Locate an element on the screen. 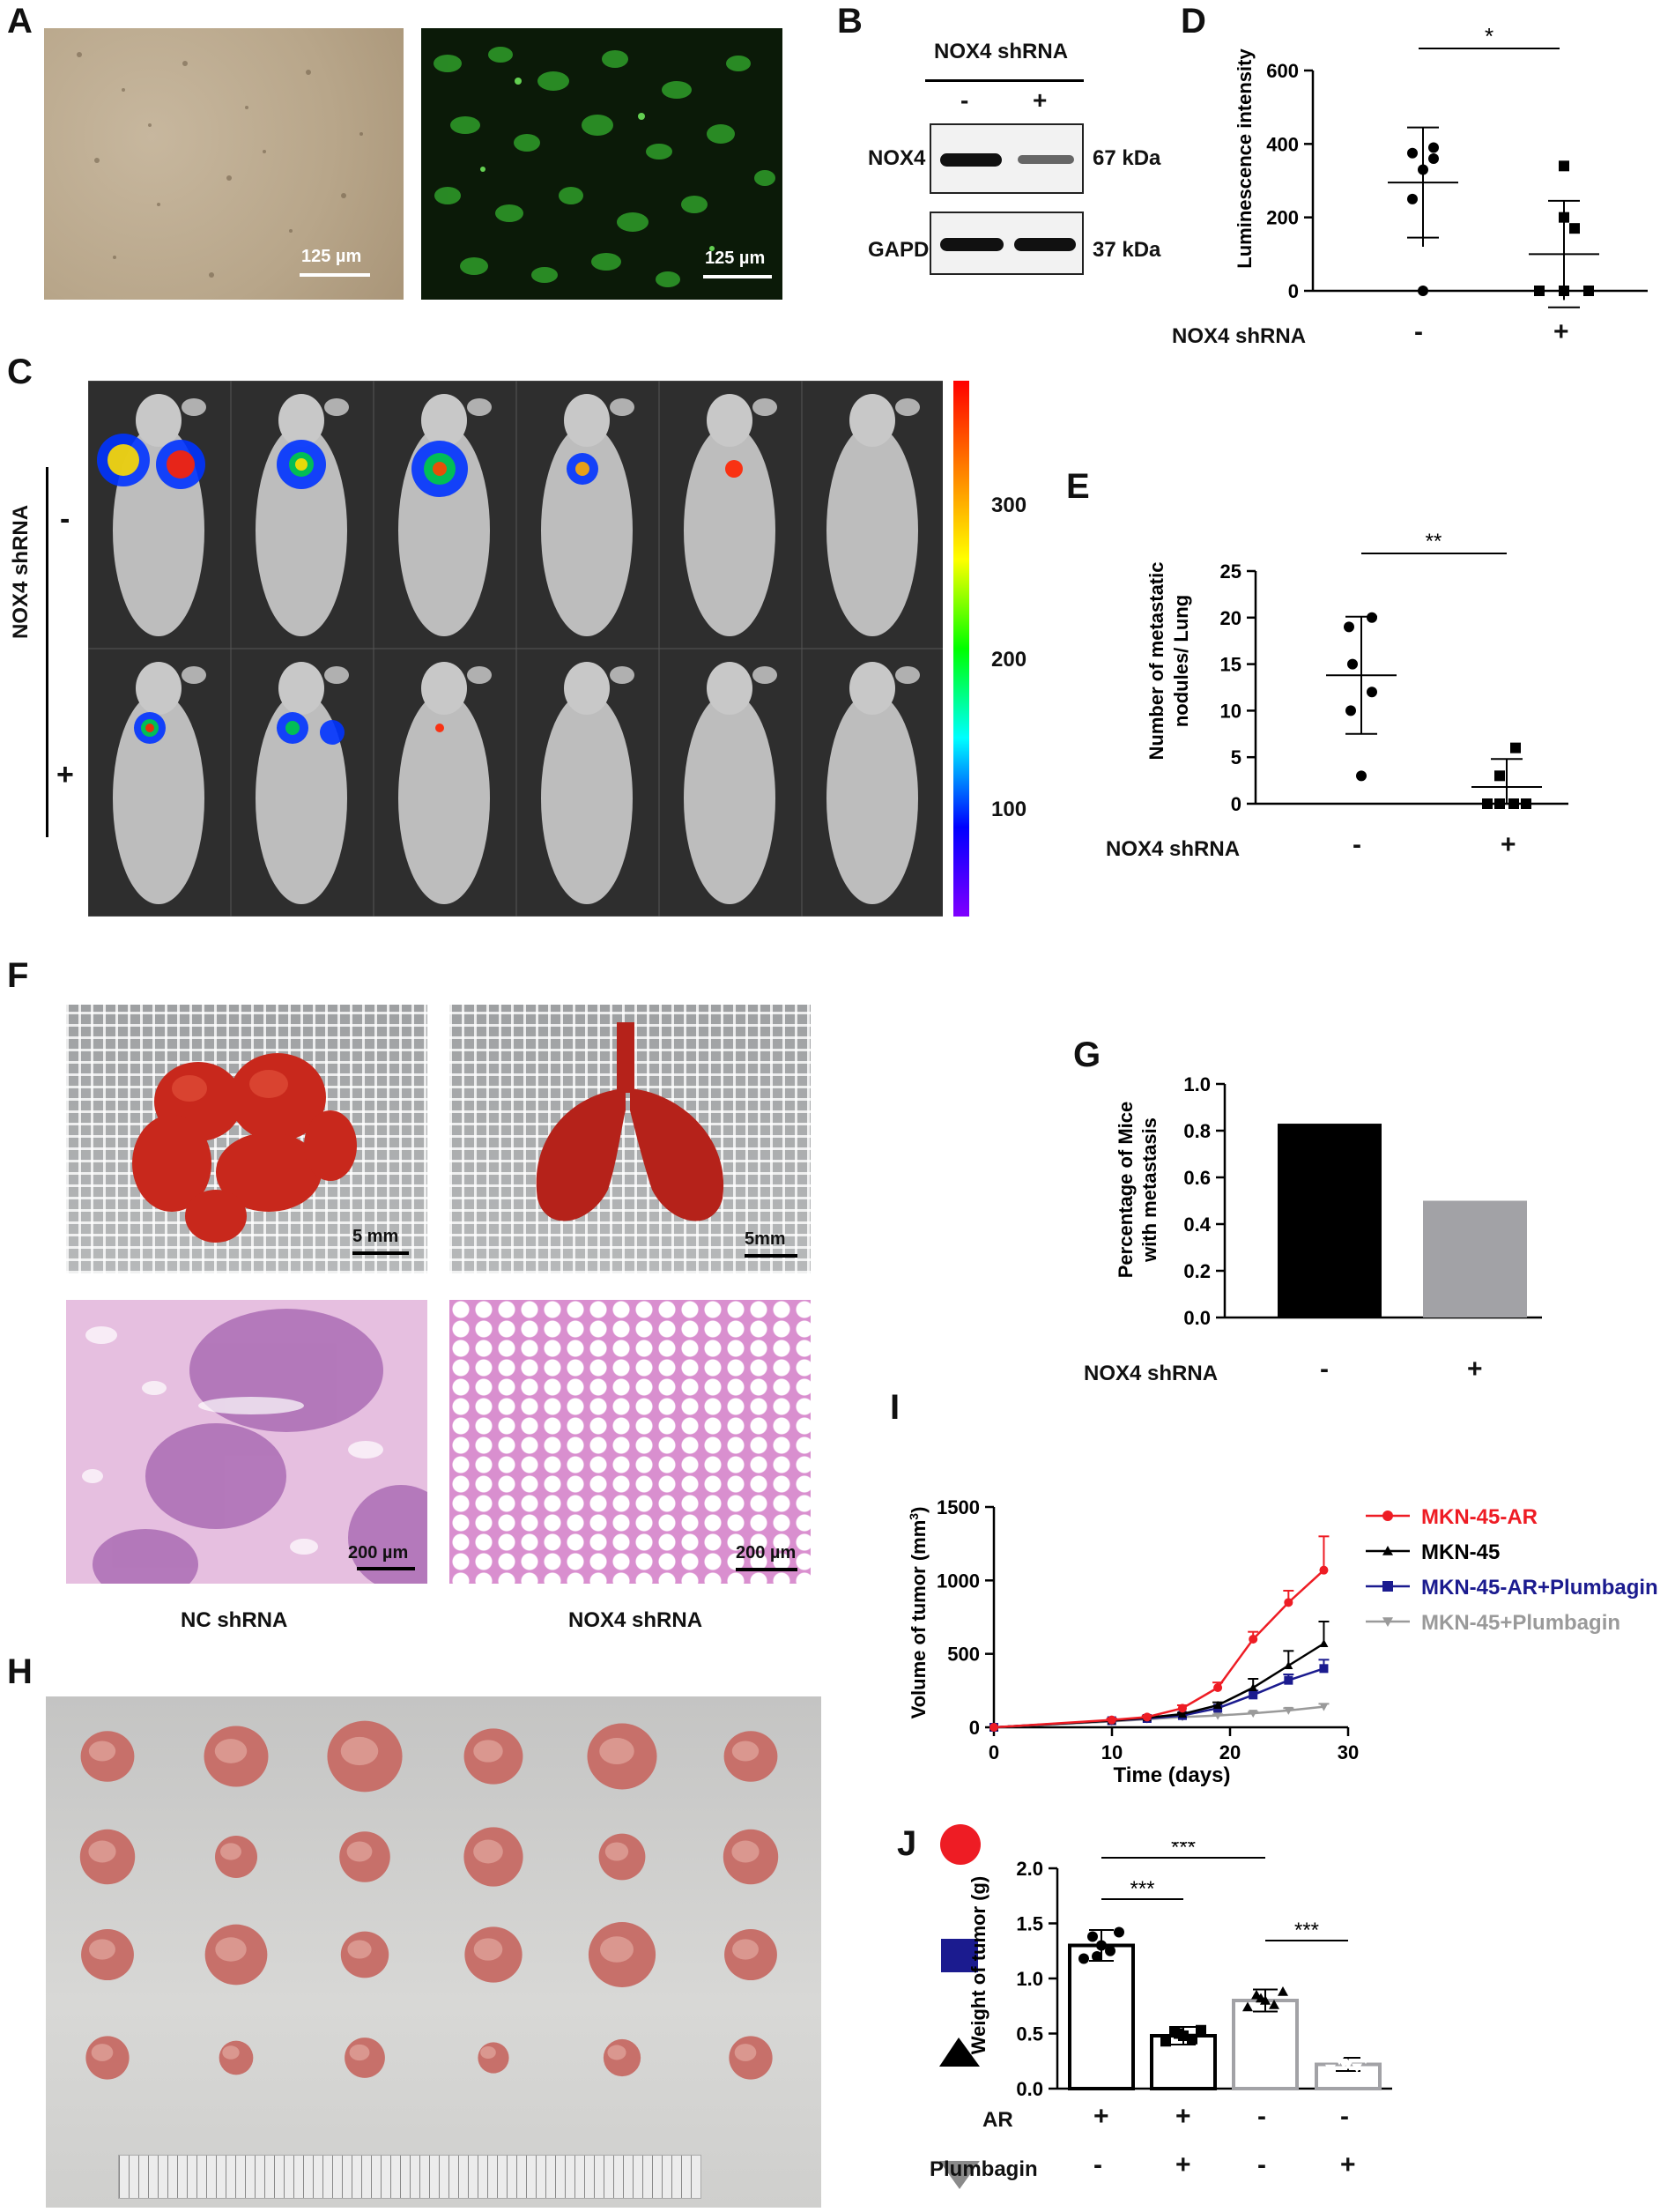 This screenshot has width=1675, height=2212. nox4-band-label: NOX4 is located at coordinates (897, 158).